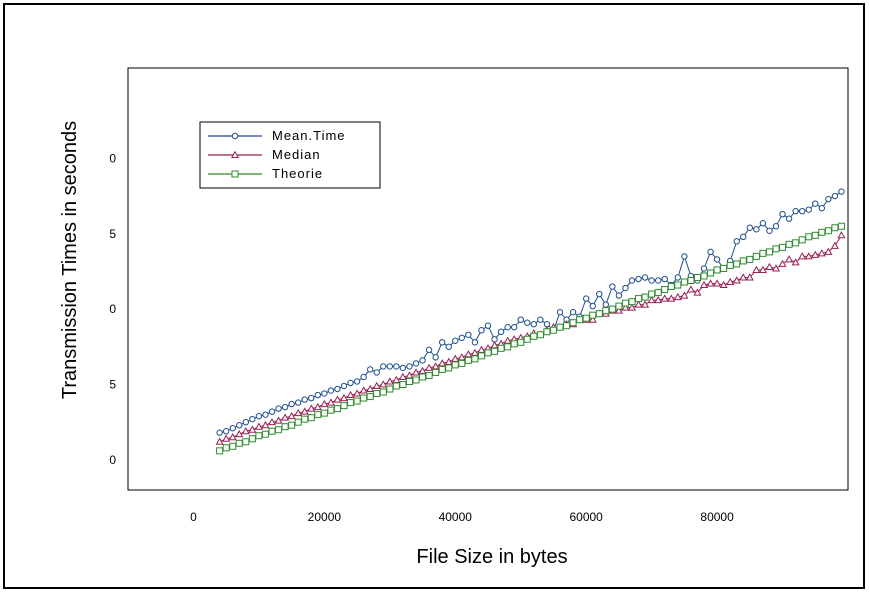 The width and height of the screenshot is (870, 593). I want to click on x-tick-label: 60000, so click(586, 517).